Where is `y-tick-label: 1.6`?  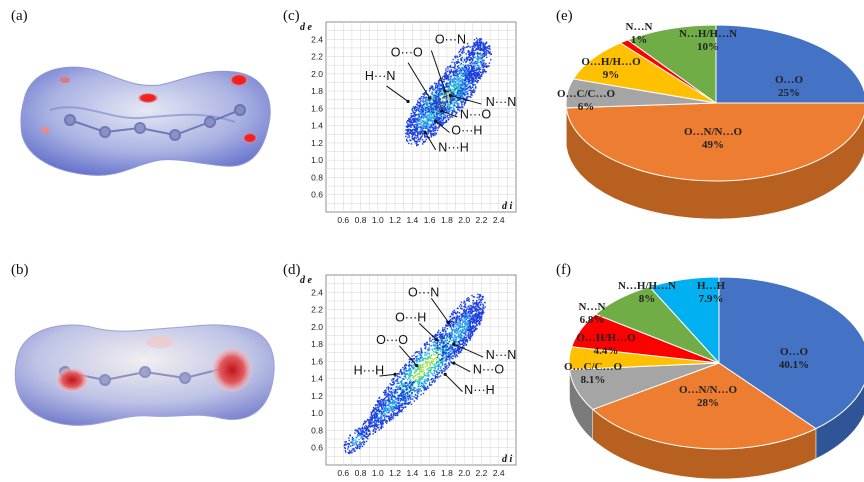 y-tick-label: 1.6 is located at coordinates (317, 361).